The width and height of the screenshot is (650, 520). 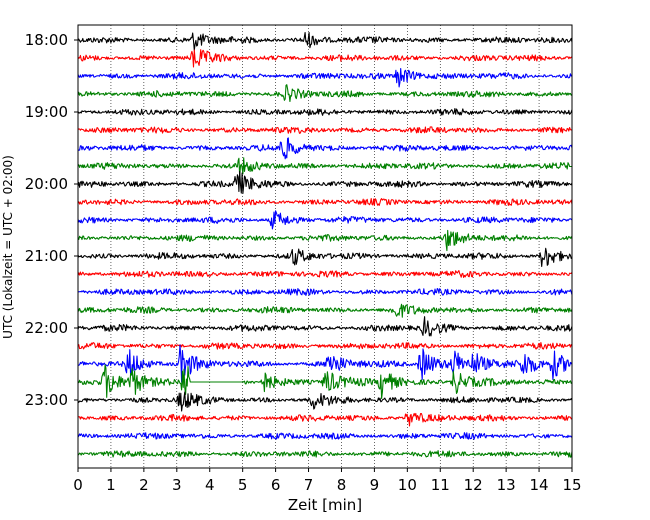 I want to click on x-tick-label: 8, so click(x=342, y=485).